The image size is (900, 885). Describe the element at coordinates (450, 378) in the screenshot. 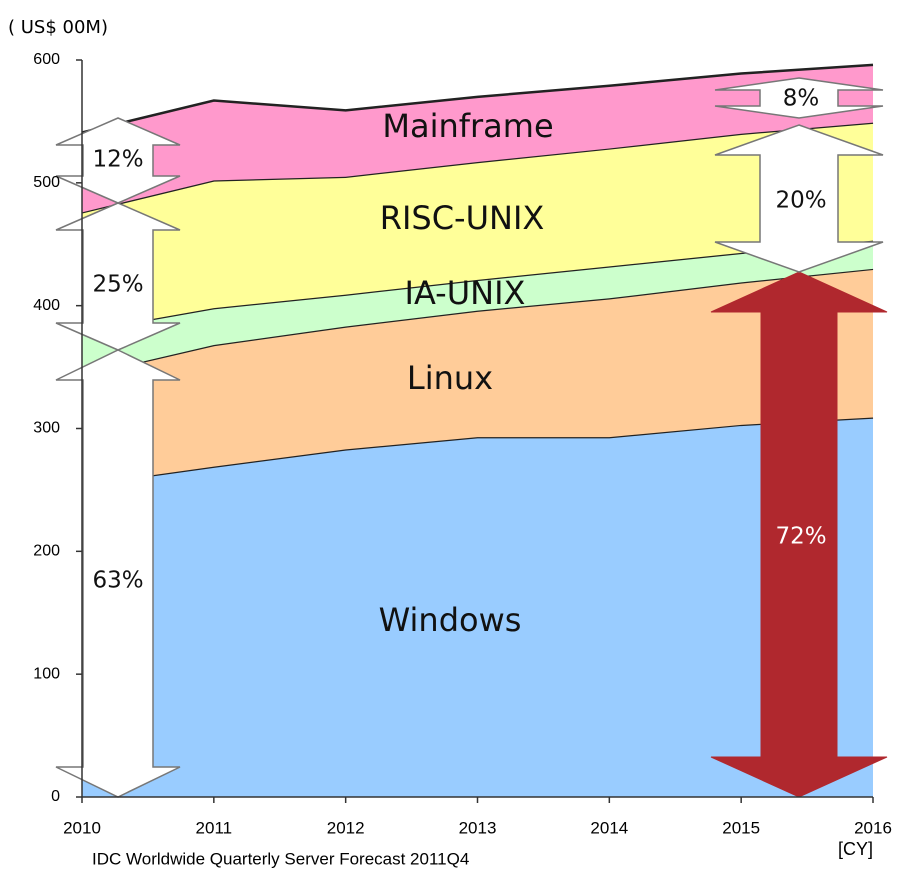

I see `series-label: Linux` at that location.